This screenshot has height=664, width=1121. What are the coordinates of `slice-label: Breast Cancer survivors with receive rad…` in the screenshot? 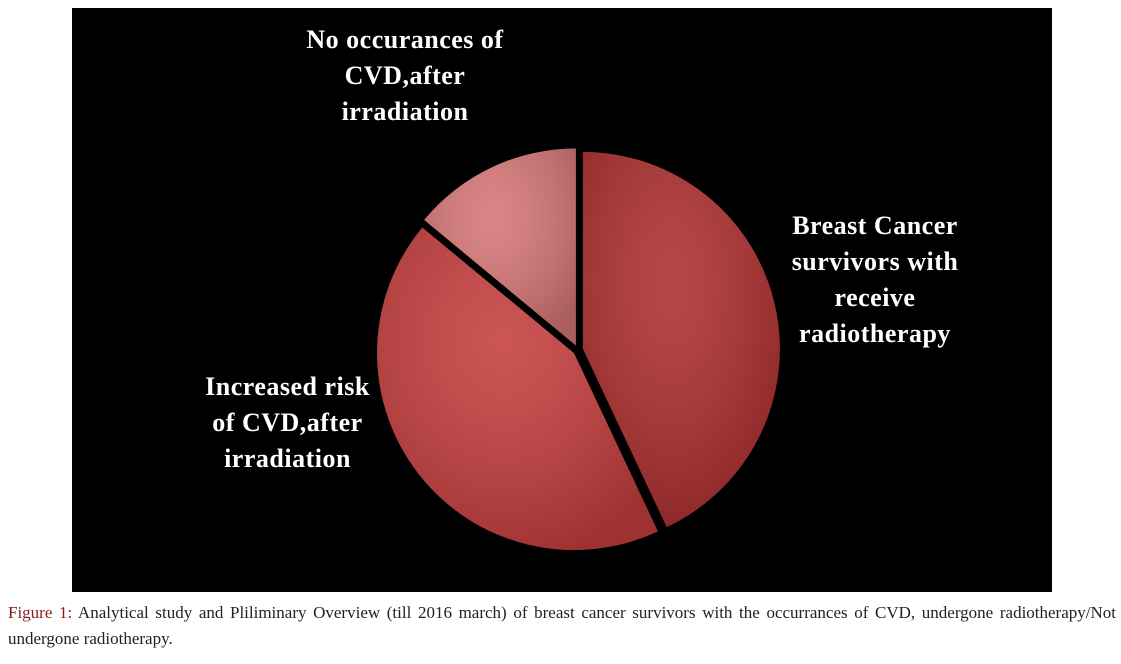 It's located at (875, 279).